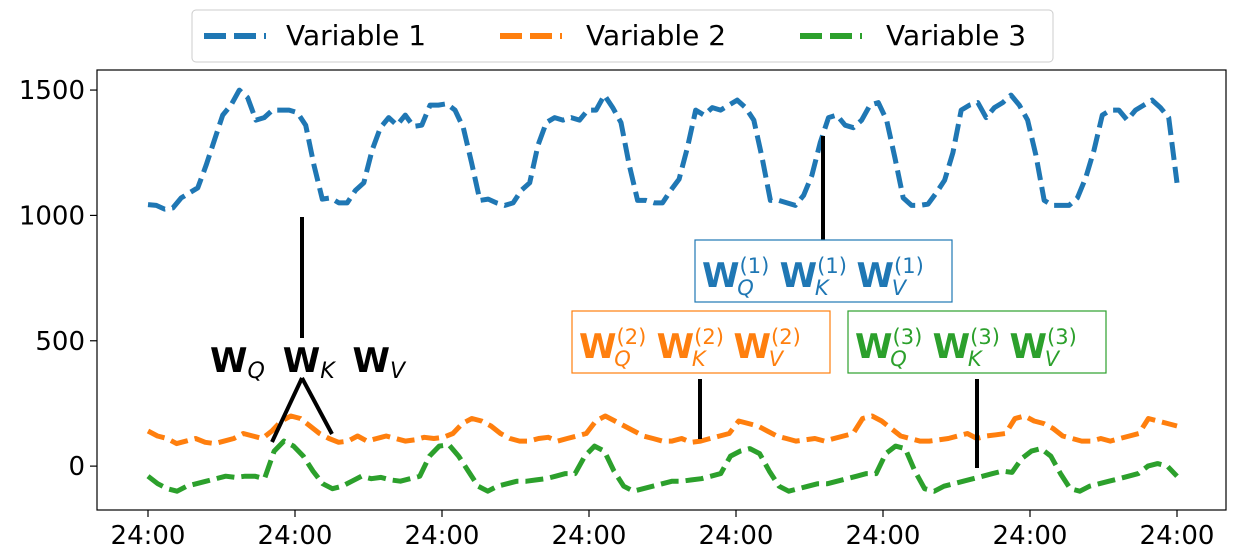 The width and height of the screenshot is (1234, 559). What do you see at coordinates (876, 276) in the screenshot?
I see `var1-w-v: W` at bounding box center [876, 276].